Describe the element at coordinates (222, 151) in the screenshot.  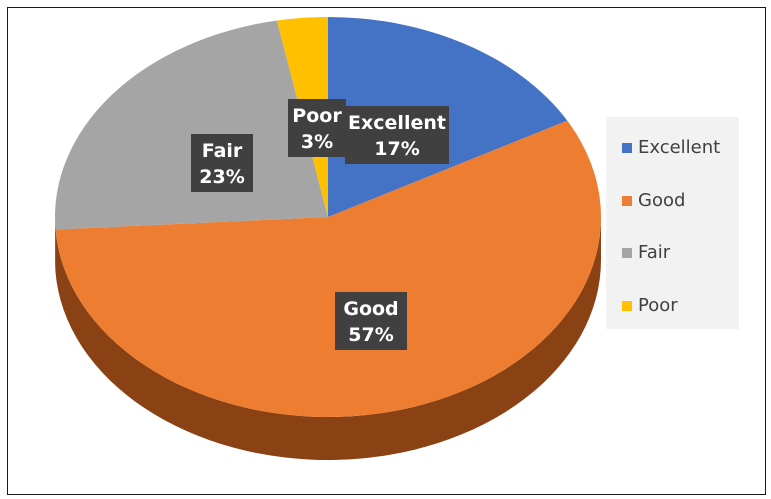
I see `data-label-category: Fair` at that location.